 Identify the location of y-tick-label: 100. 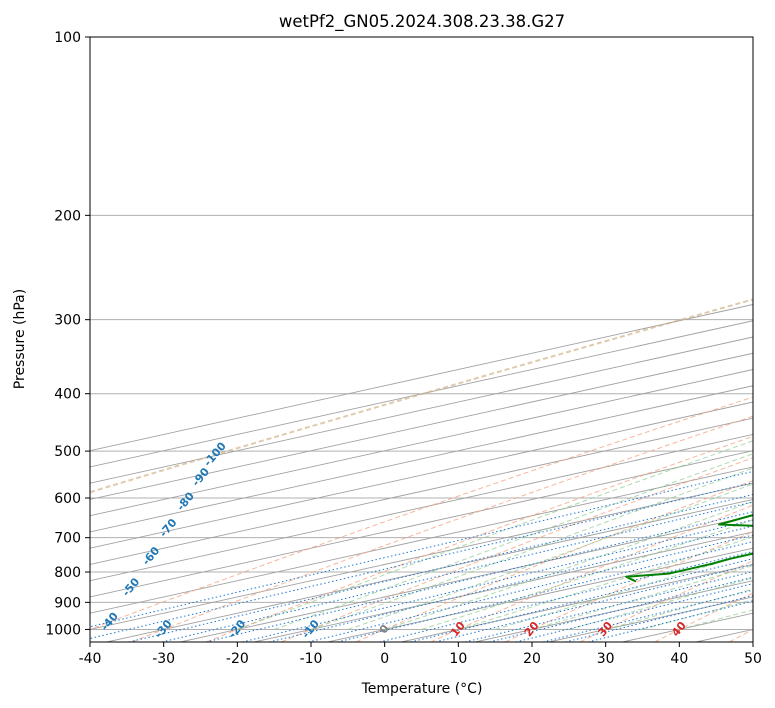
(67, 38).